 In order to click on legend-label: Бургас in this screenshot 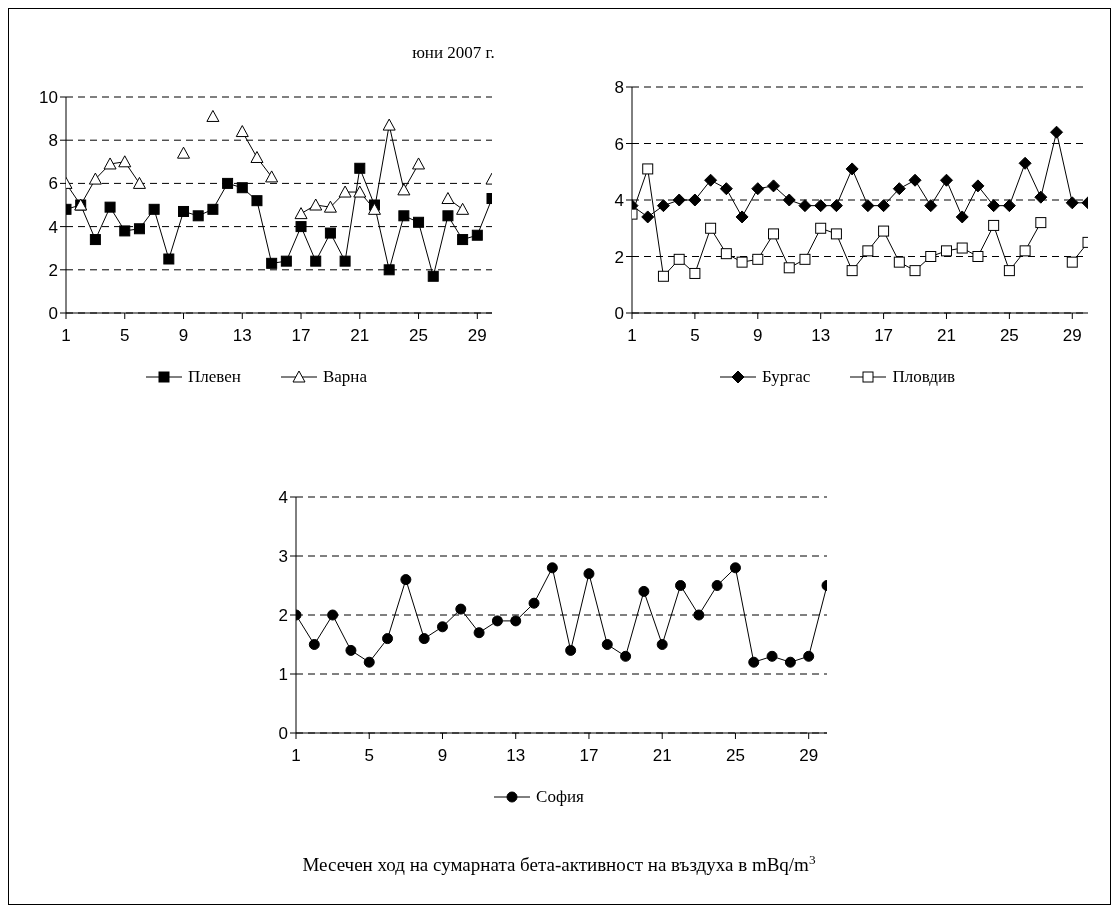, I will do `click(786, 377)`.